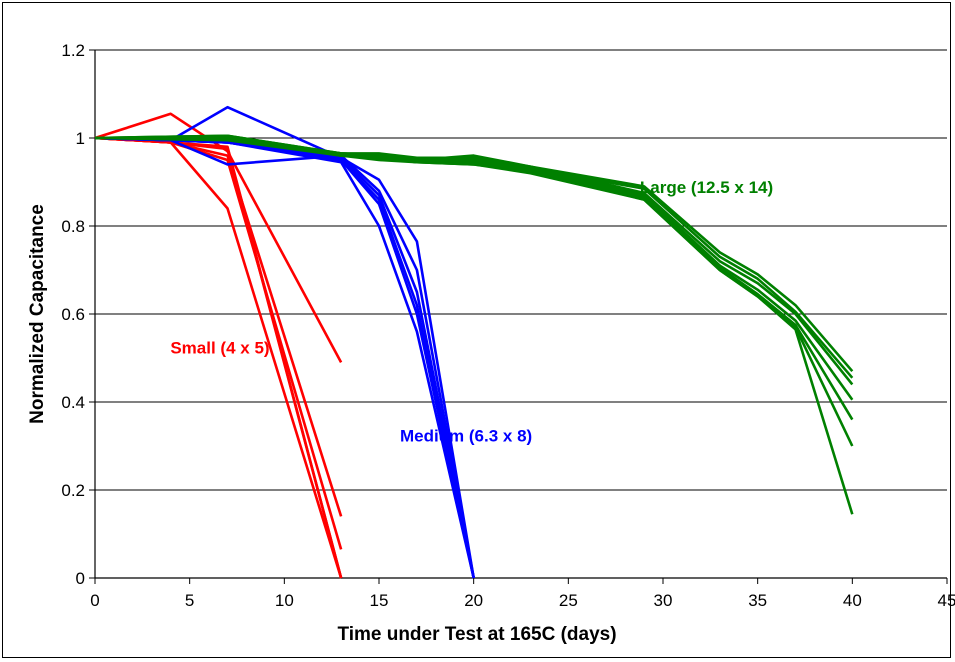 The height and width of the screenshot is (662, 955). Describe the element at coordinates (757, 600) in the screenshot. I see `x-tick-label: 35` at that location.